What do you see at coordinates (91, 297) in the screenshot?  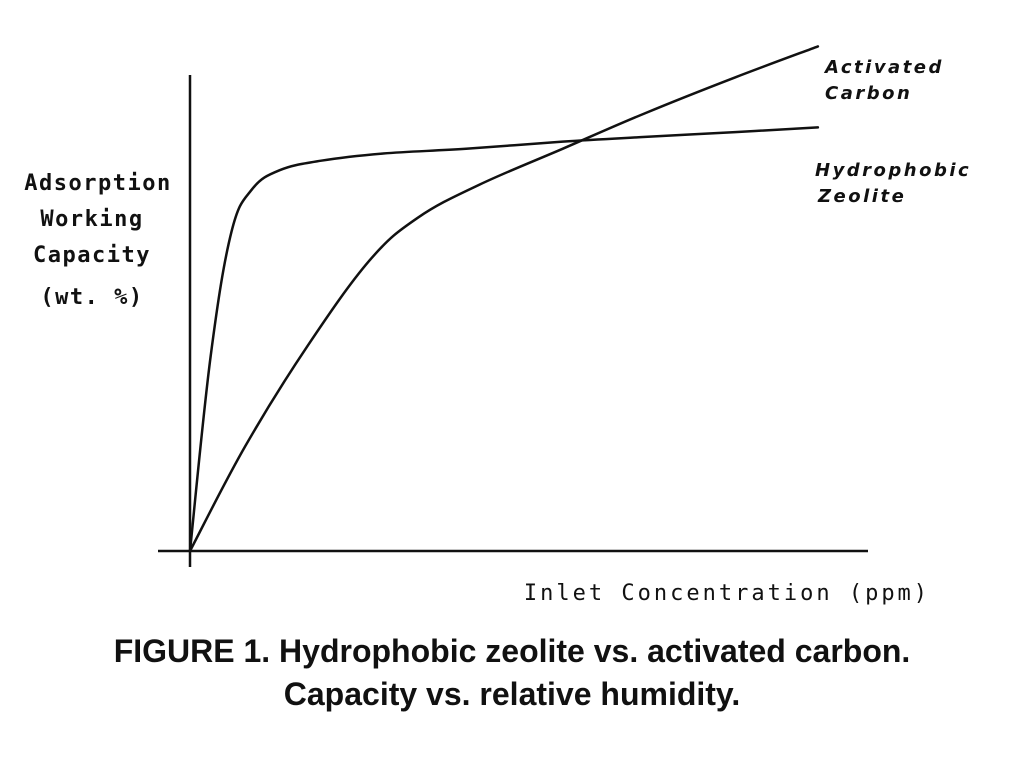 I see `y-axis-label-line-4: (wt. %)` at bounding box center [91, 297].